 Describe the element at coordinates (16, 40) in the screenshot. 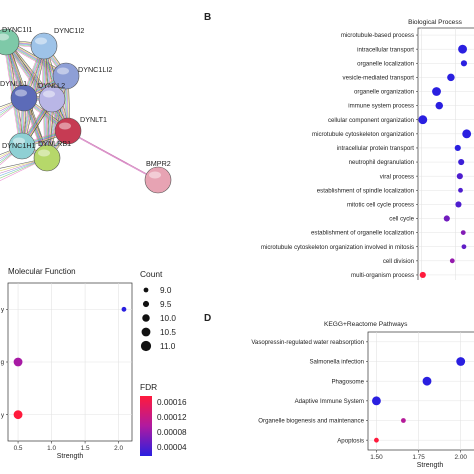

I see `node-dync1i1: DYNC1I1` at that location.